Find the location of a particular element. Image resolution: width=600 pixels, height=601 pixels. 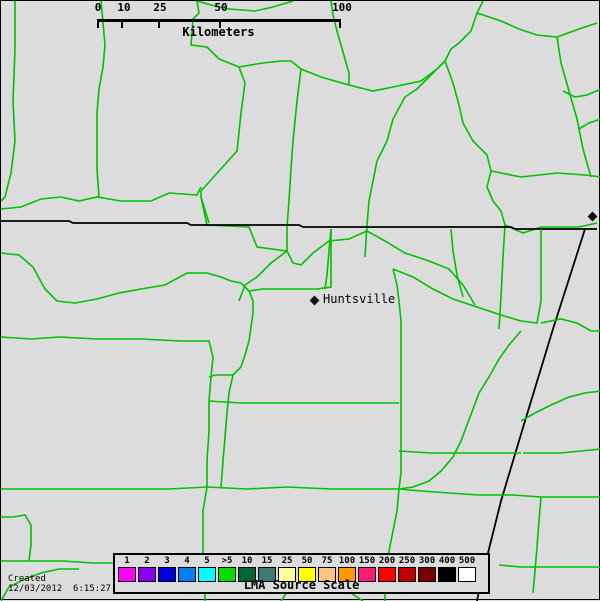

legend-entry: 75 is located at coordinates (327, 569).